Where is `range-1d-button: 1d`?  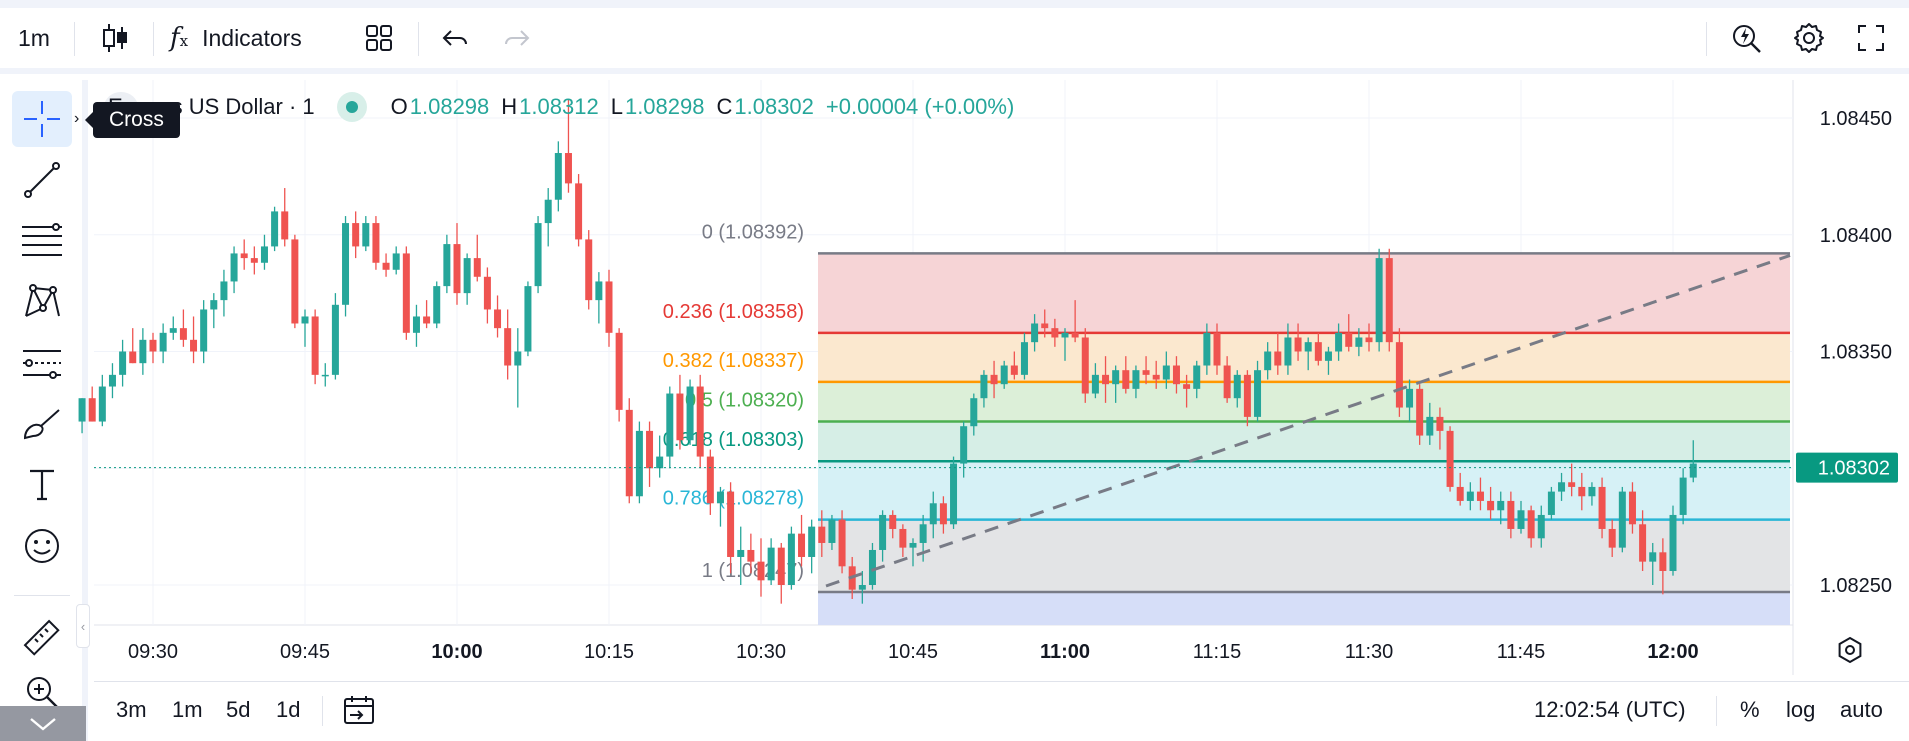
range-1d-button: 1d is located at coordinates (288, 709).